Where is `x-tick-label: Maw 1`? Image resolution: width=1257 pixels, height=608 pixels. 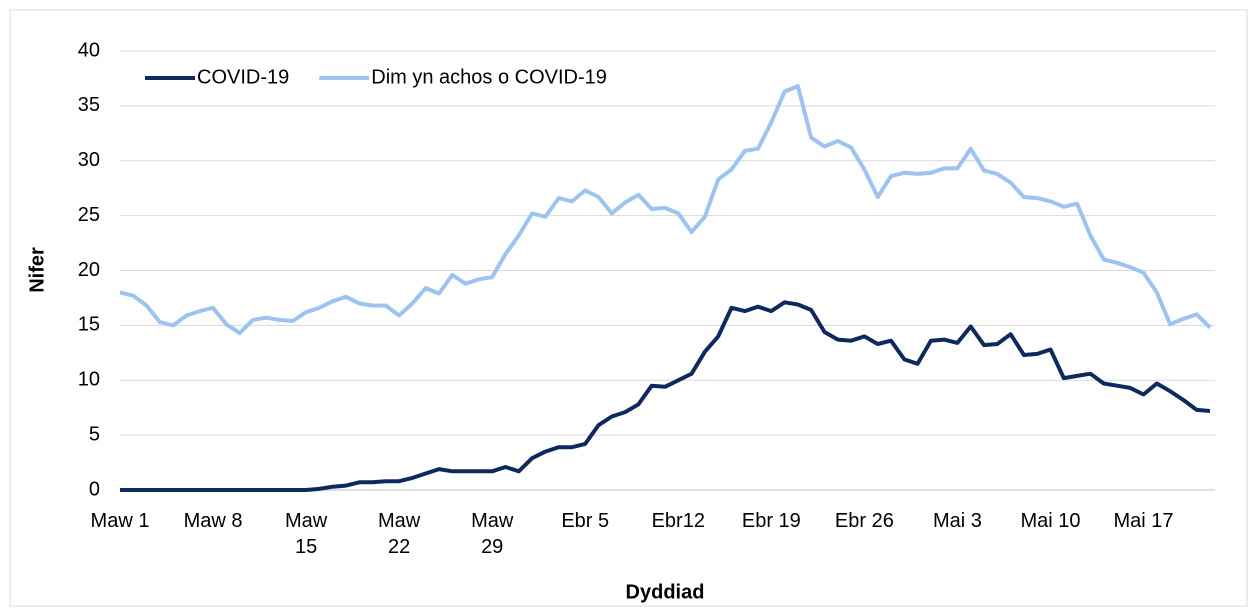
x-tick-label: Maw 1 is located at coordinates (120, 521).